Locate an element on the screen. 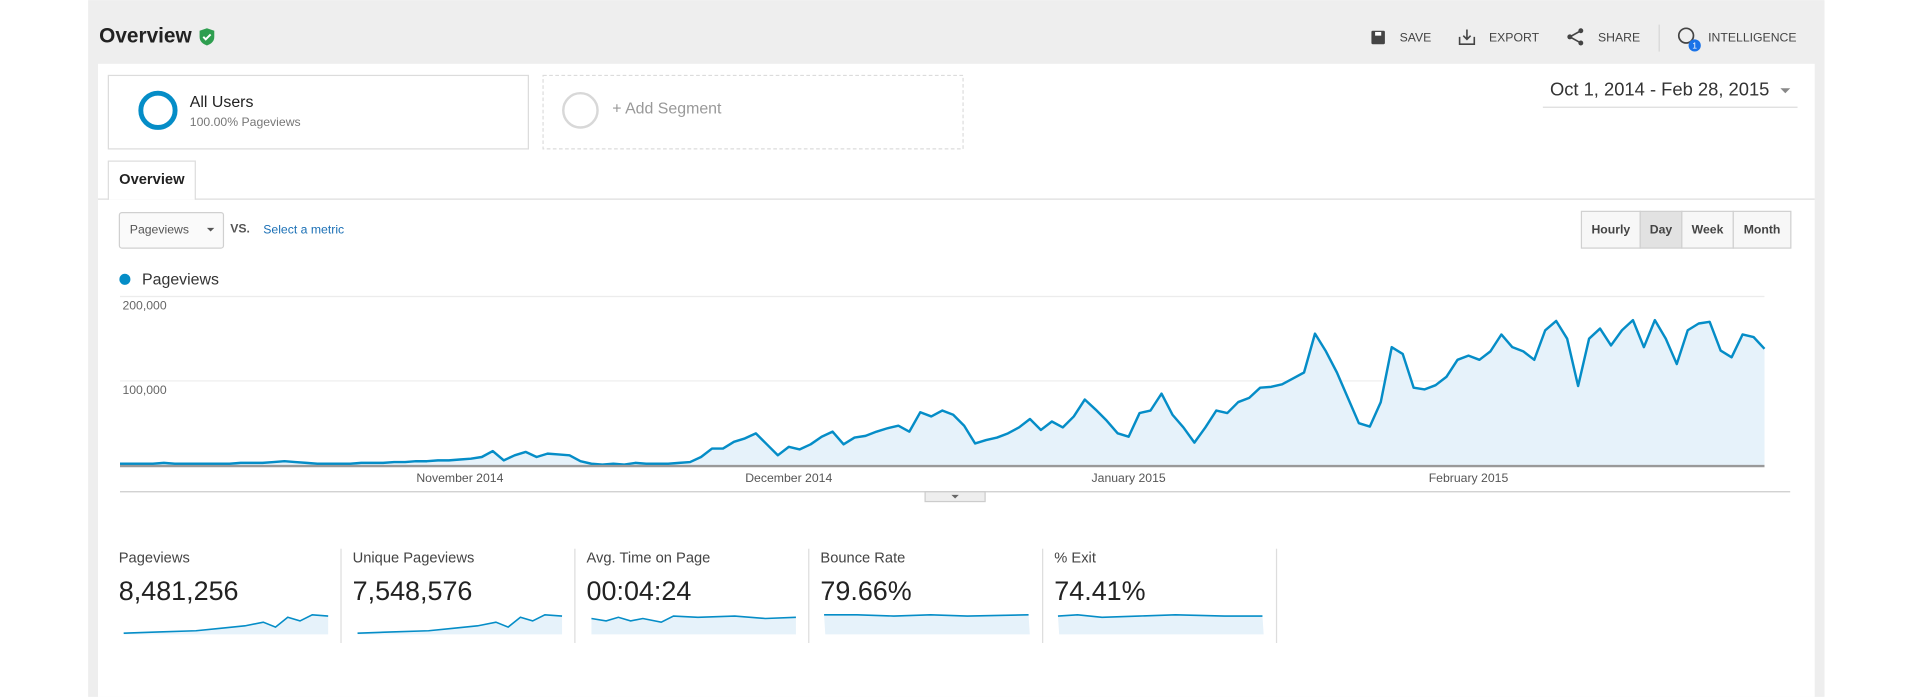 The width and height of the screenshot is (1920, 697). granularity-button: Week is located at coordinates (1707, 229).